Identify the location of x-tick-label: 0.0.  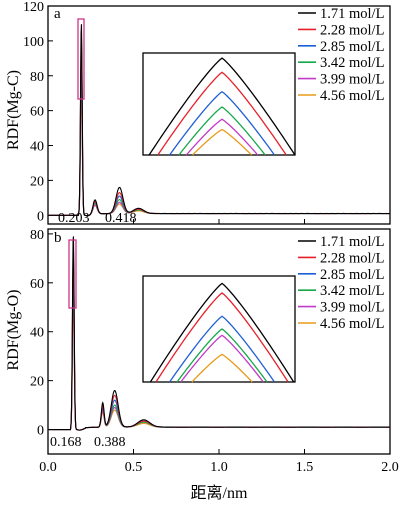
(48, 467).